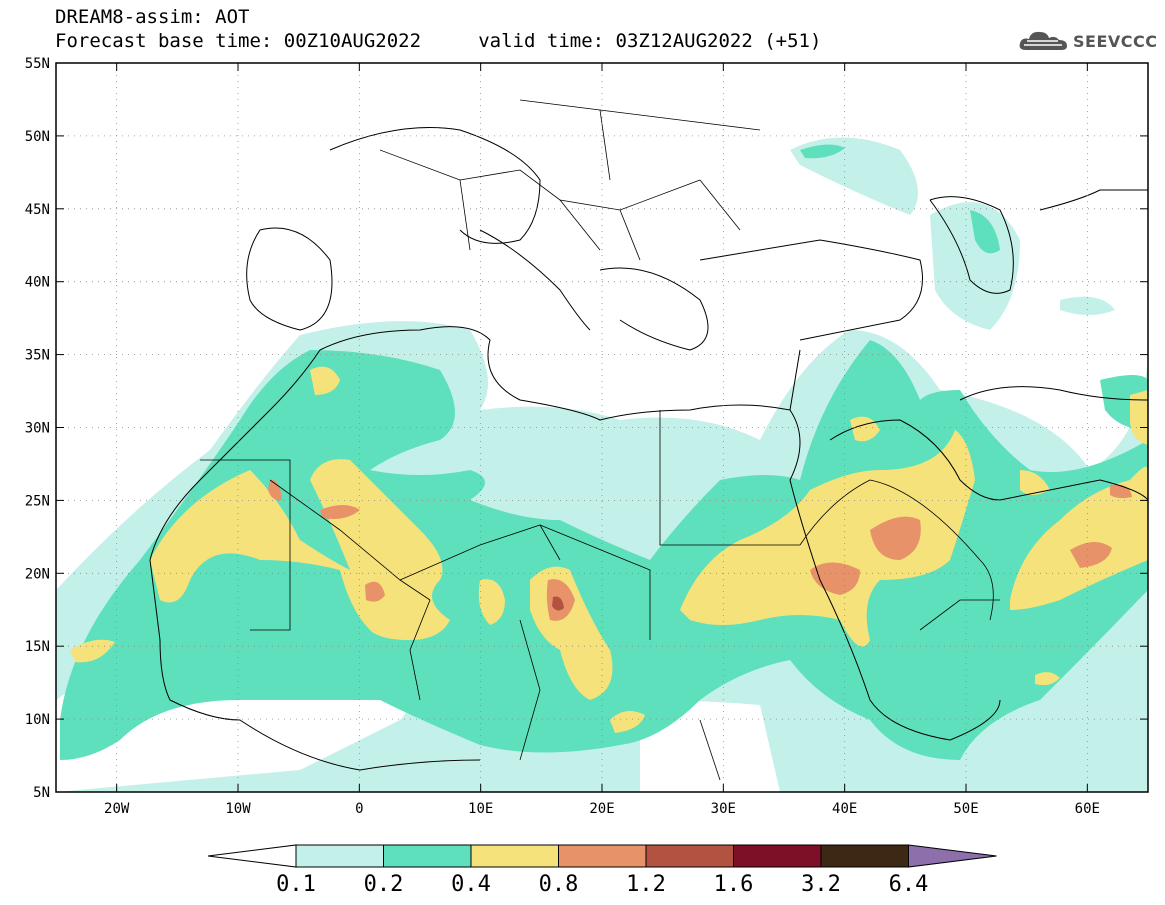 This screenshot has width=1165, height=905. Describe the element at coordinates (909, 884) in the screenshot. I see `colorbar-label: 6.4` at that location.